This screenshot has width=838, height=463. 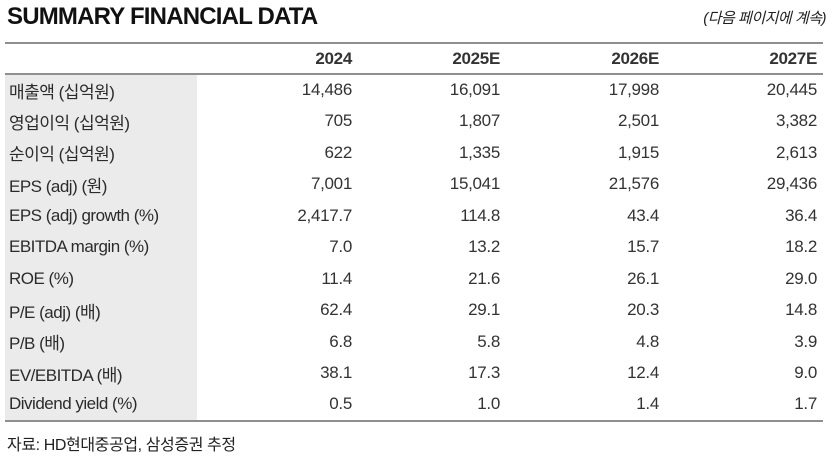 What do you see at coordinates (643, 278) in the screenshot?
I see `value-cell: 26.1` at bounding box center [643, 278].